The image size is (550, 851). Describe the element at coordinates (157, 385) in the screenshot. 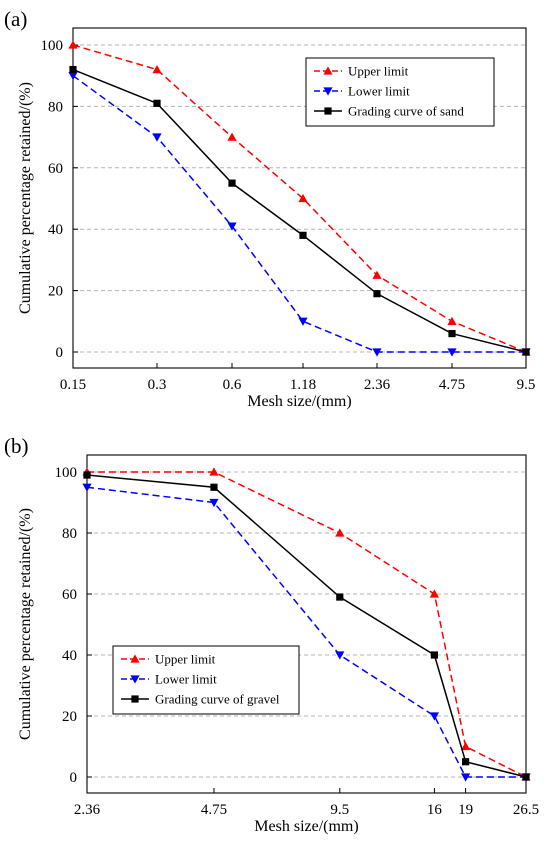

I see `x-tick-label: 0.3` at that location.